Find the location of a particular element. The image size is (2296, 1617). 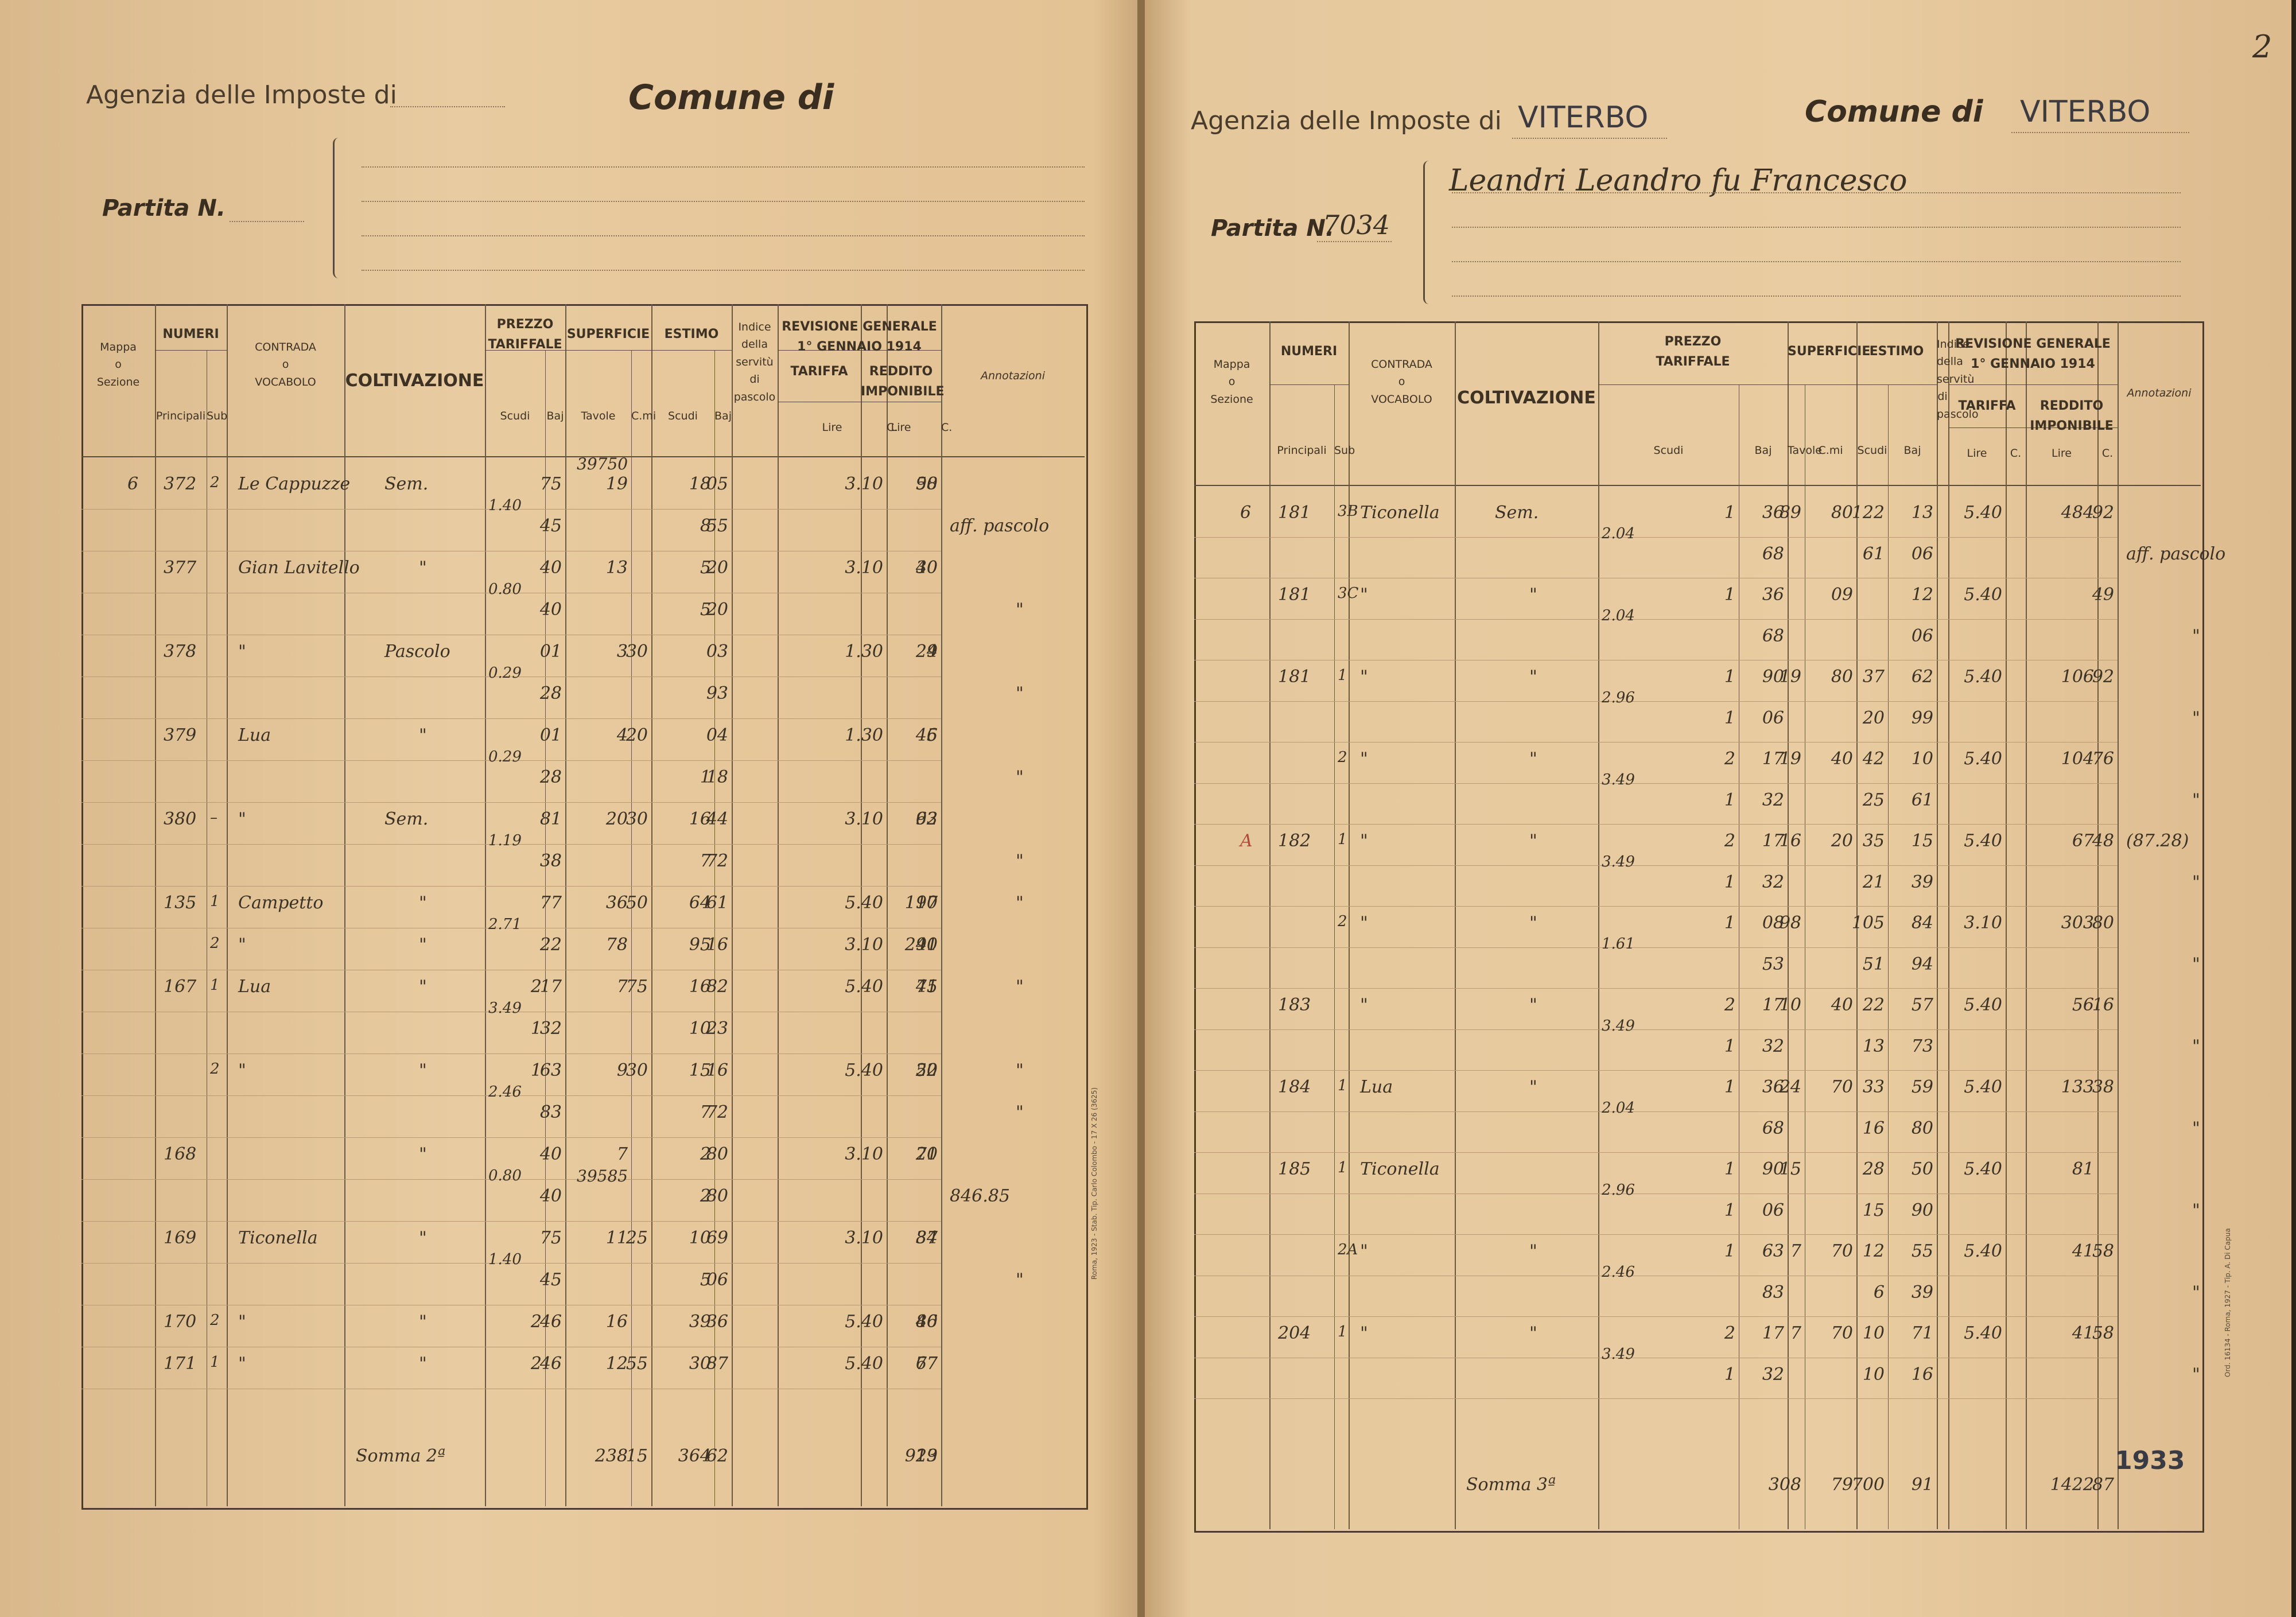

cell-prezzo-baj: 36 is located at coordinates (1773, 595).